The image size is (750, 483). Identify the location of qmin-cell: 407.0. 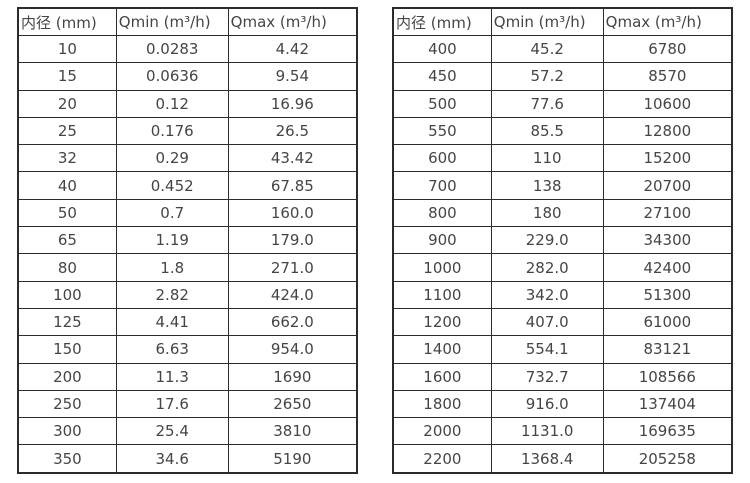
(547, 322).